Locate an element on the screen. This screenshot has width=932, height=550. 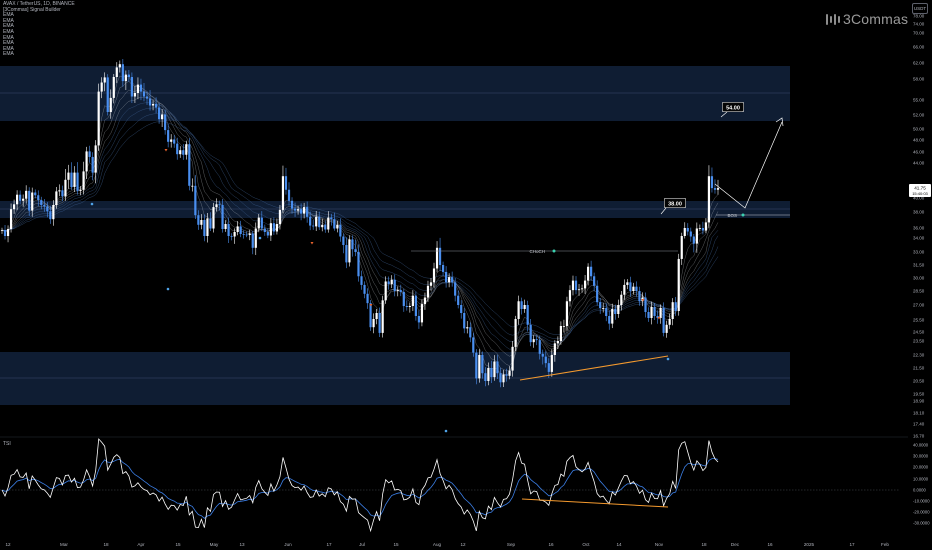
tsi-title: TSI is located at coordinates (7, 444).